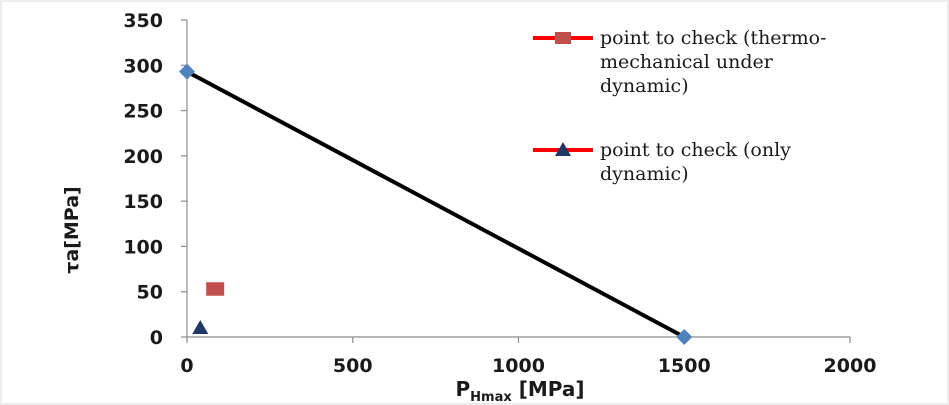 The height and width of the screenshot is (405, 949). What do you see at coordinates (491, 397) in the screenshot?
I see `x-axis-title-sub: Hmax` at bounding box center [491, 397].